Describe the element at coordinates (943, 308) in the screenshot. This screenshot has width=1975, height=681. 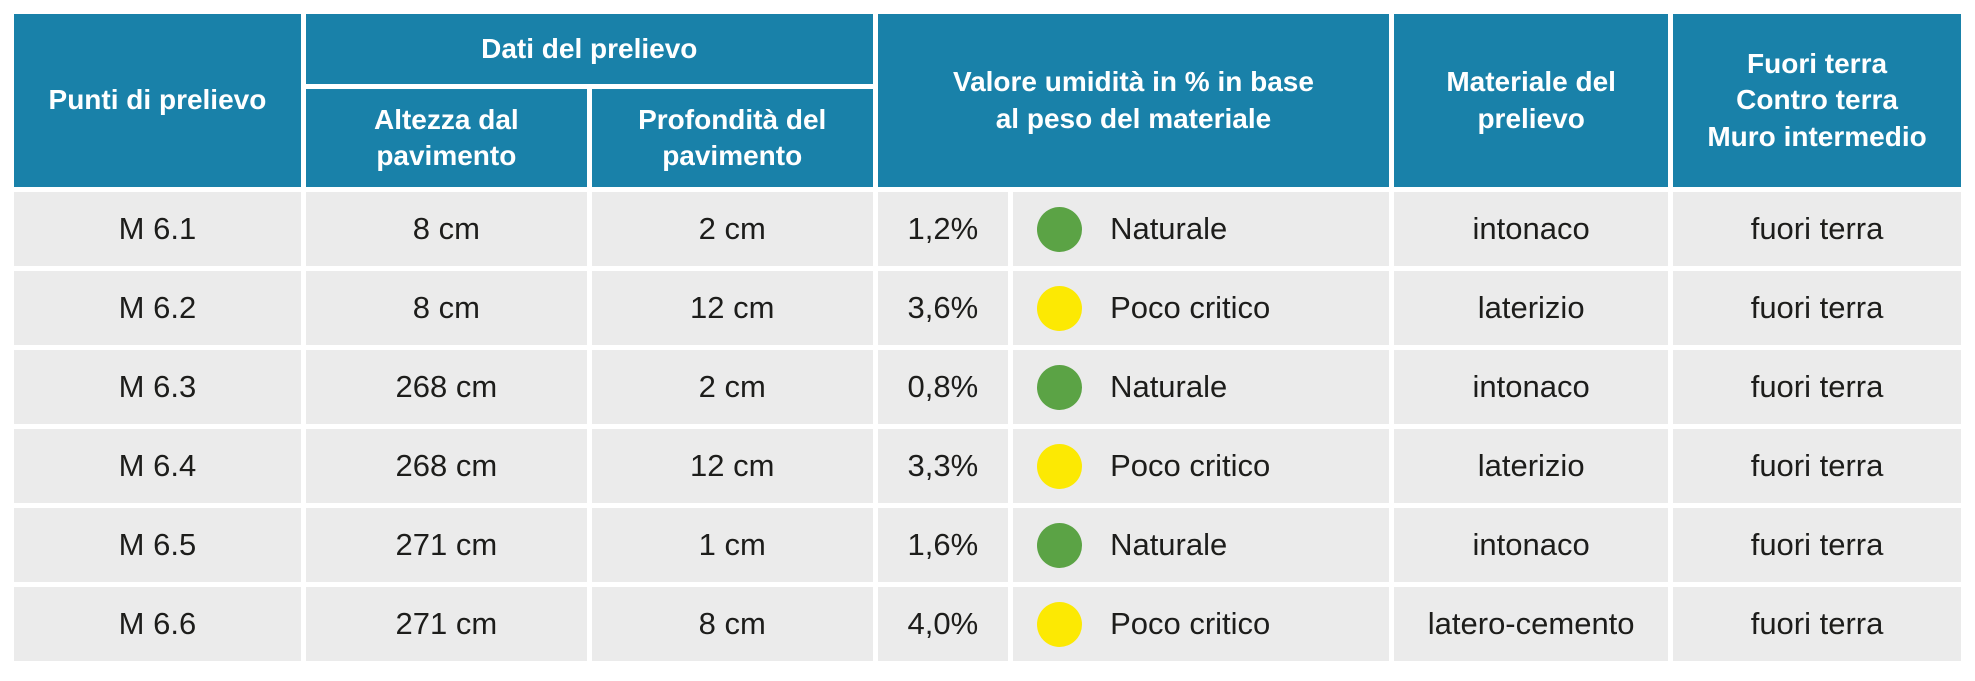
I see `cell-umidita: 3,6%` at that location.